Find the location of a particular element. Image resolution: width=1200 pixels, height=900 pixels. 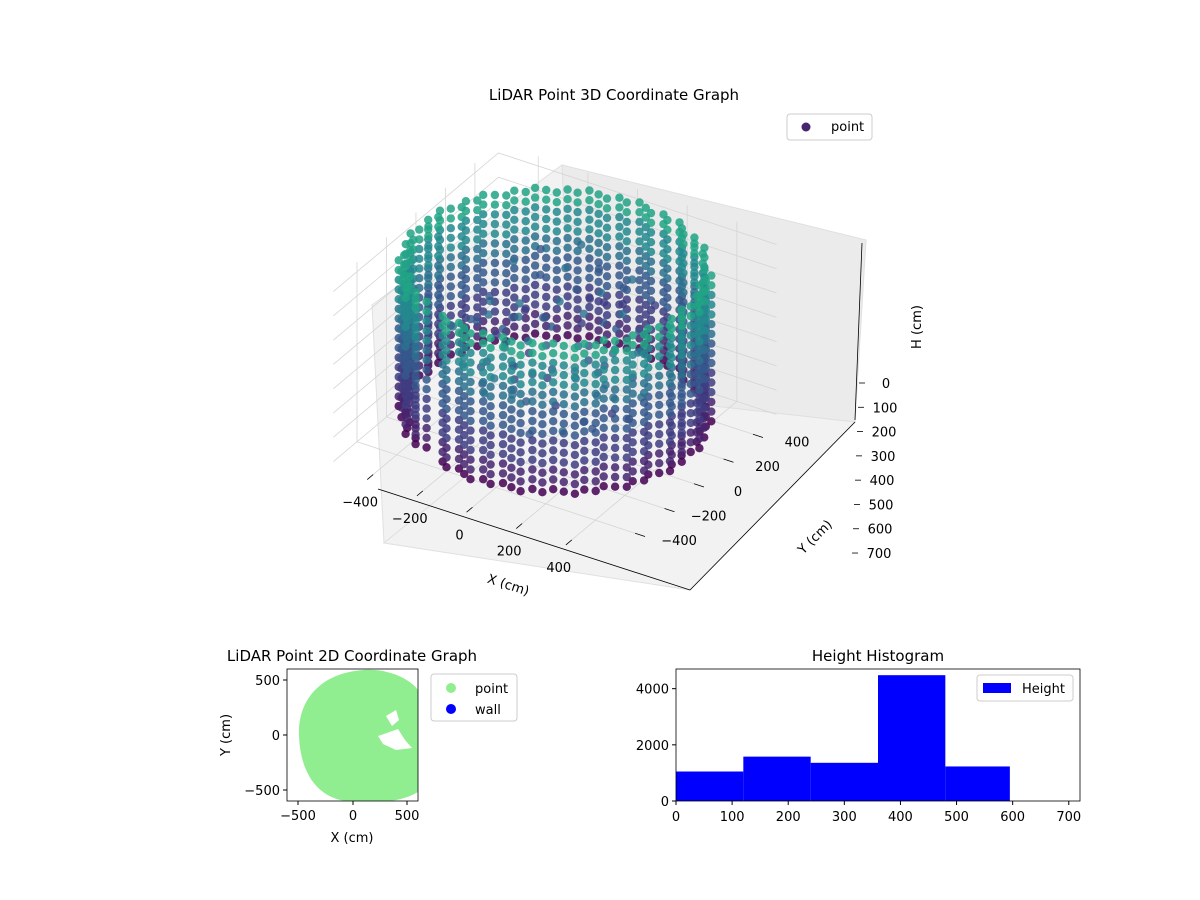

x-tick-3d: −400 is located at coordinates (360, 503).